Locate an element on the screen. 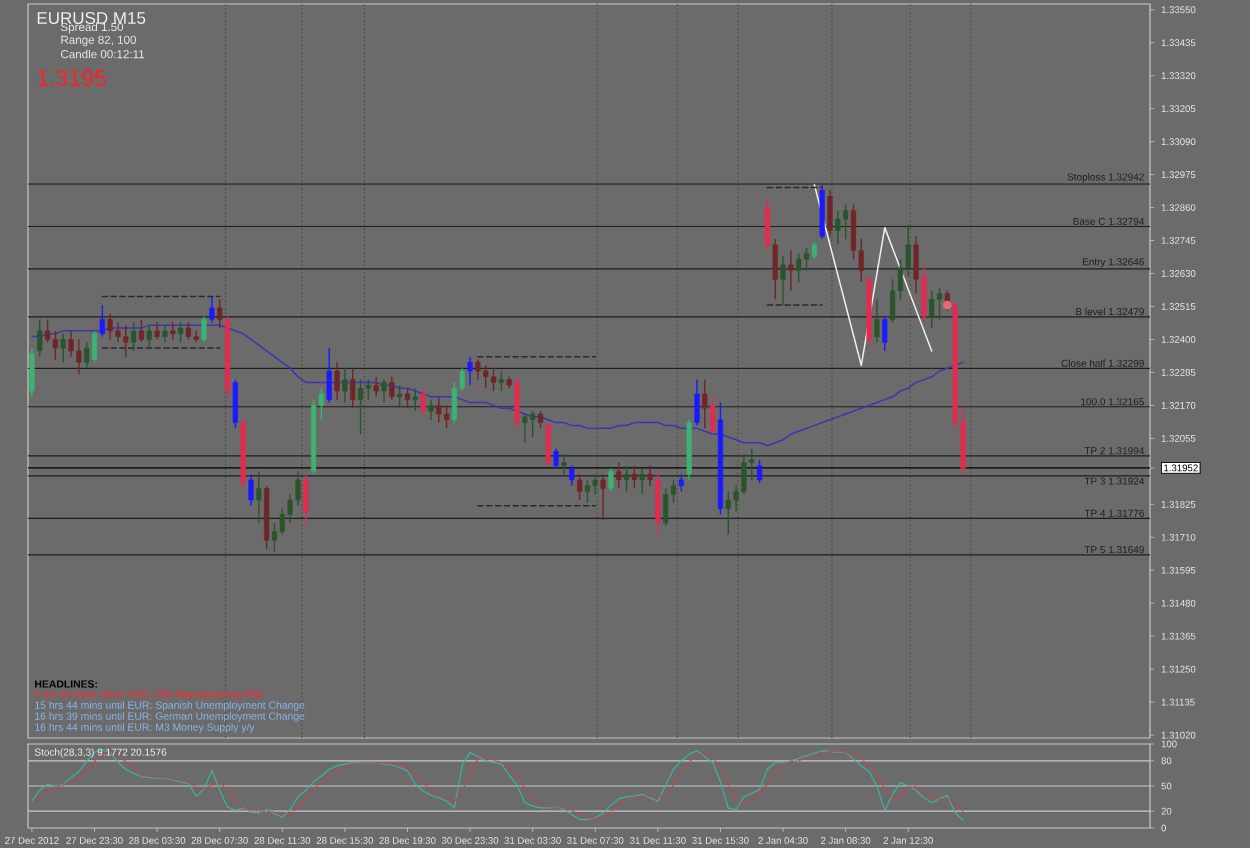  chart-title: EURUSD M15 is located at coordinates (91, 18).